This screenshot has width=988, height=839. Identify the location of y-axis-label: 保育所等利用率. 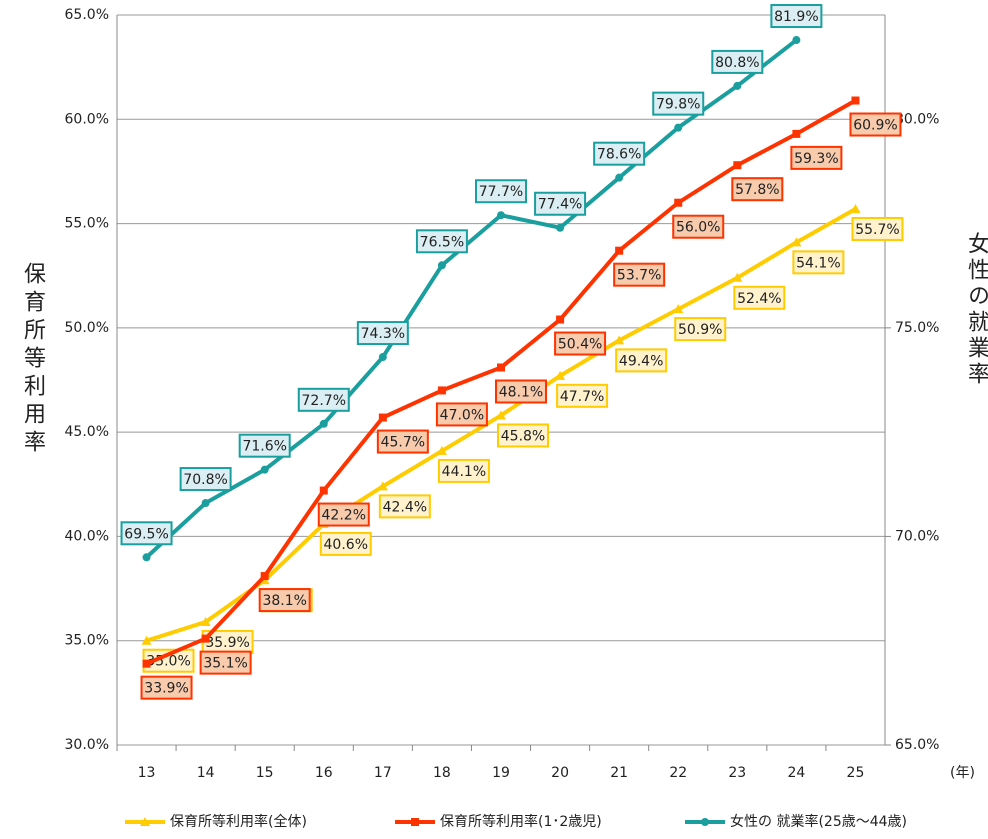
(33, 360).